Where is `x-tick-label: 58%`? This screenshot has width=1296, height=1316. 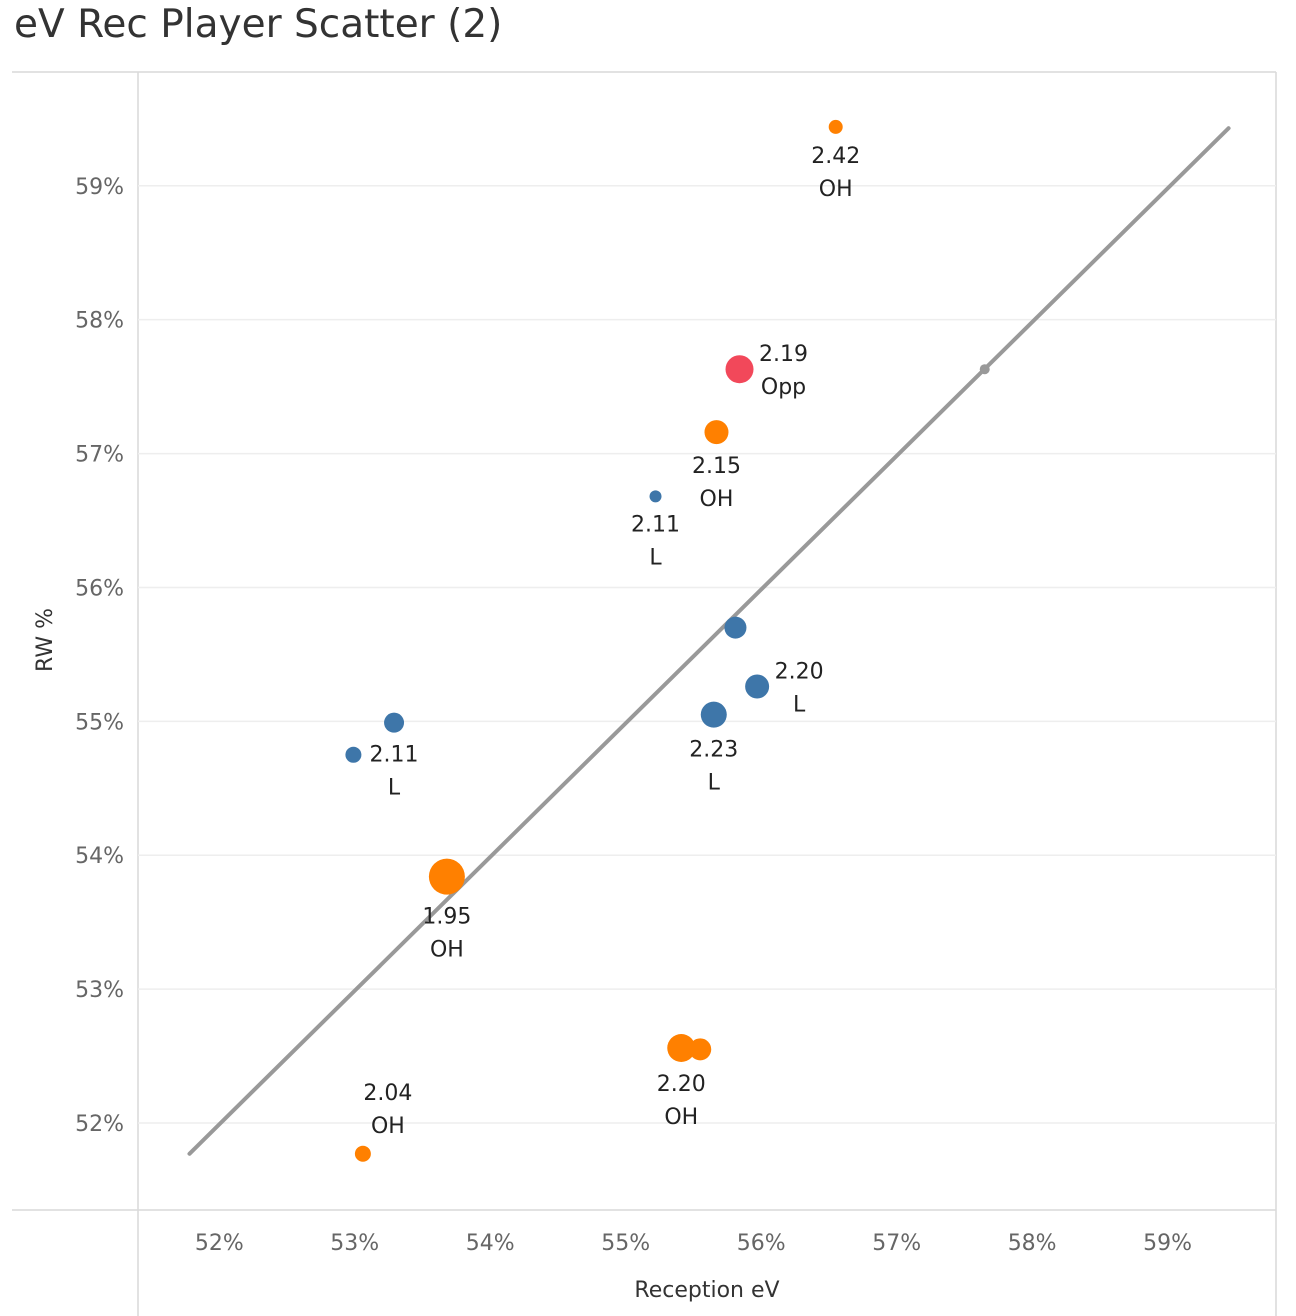 x-tick-label: 58% is located at coordinates (1032, 1243).